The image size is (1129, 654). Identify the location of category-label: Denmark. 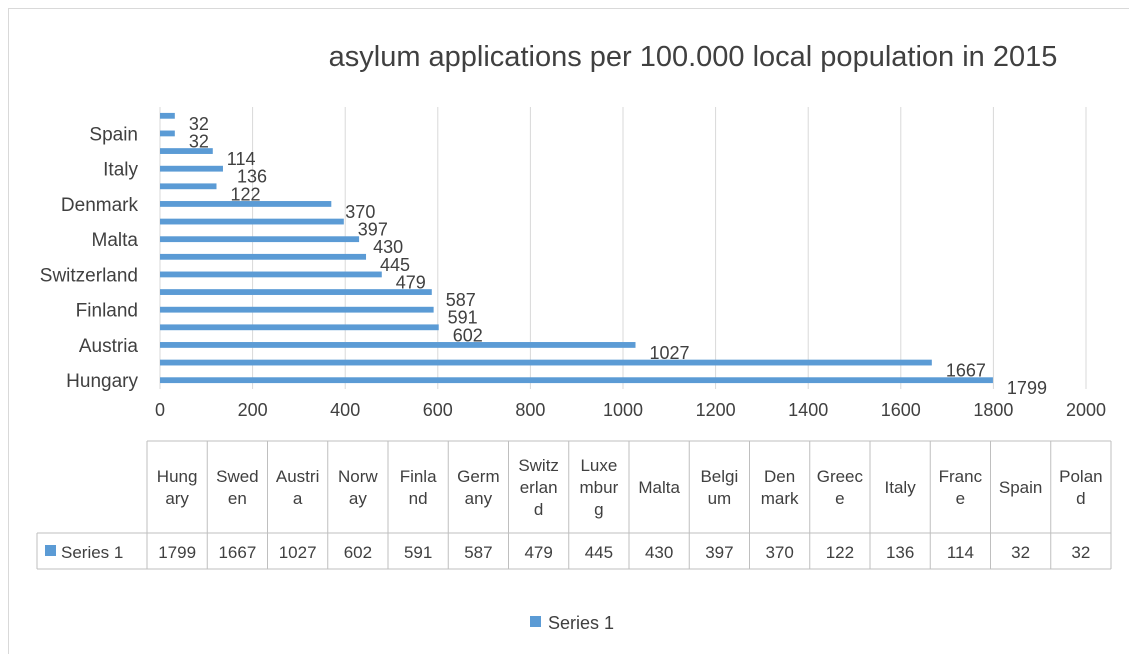
(100, 205).